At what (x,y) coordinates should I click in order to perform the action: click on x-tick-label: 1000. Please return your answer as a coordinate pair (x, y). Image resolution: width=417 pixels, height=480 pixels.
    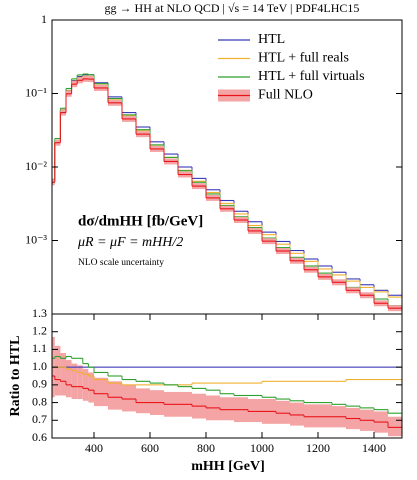
    Looking at the image, I should click on (262, 448).